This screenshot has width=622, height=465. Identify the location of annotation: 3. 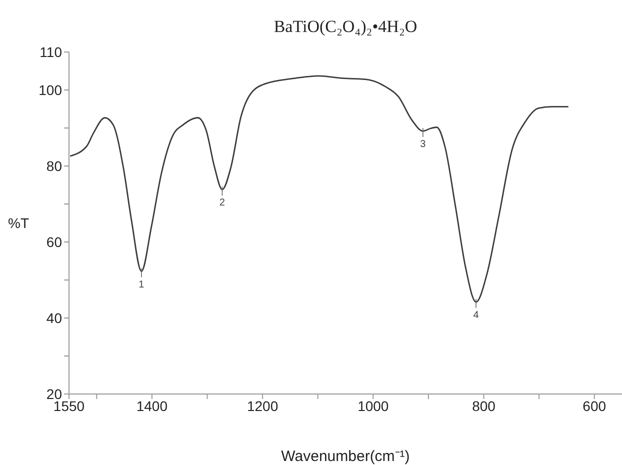
(423, 144).